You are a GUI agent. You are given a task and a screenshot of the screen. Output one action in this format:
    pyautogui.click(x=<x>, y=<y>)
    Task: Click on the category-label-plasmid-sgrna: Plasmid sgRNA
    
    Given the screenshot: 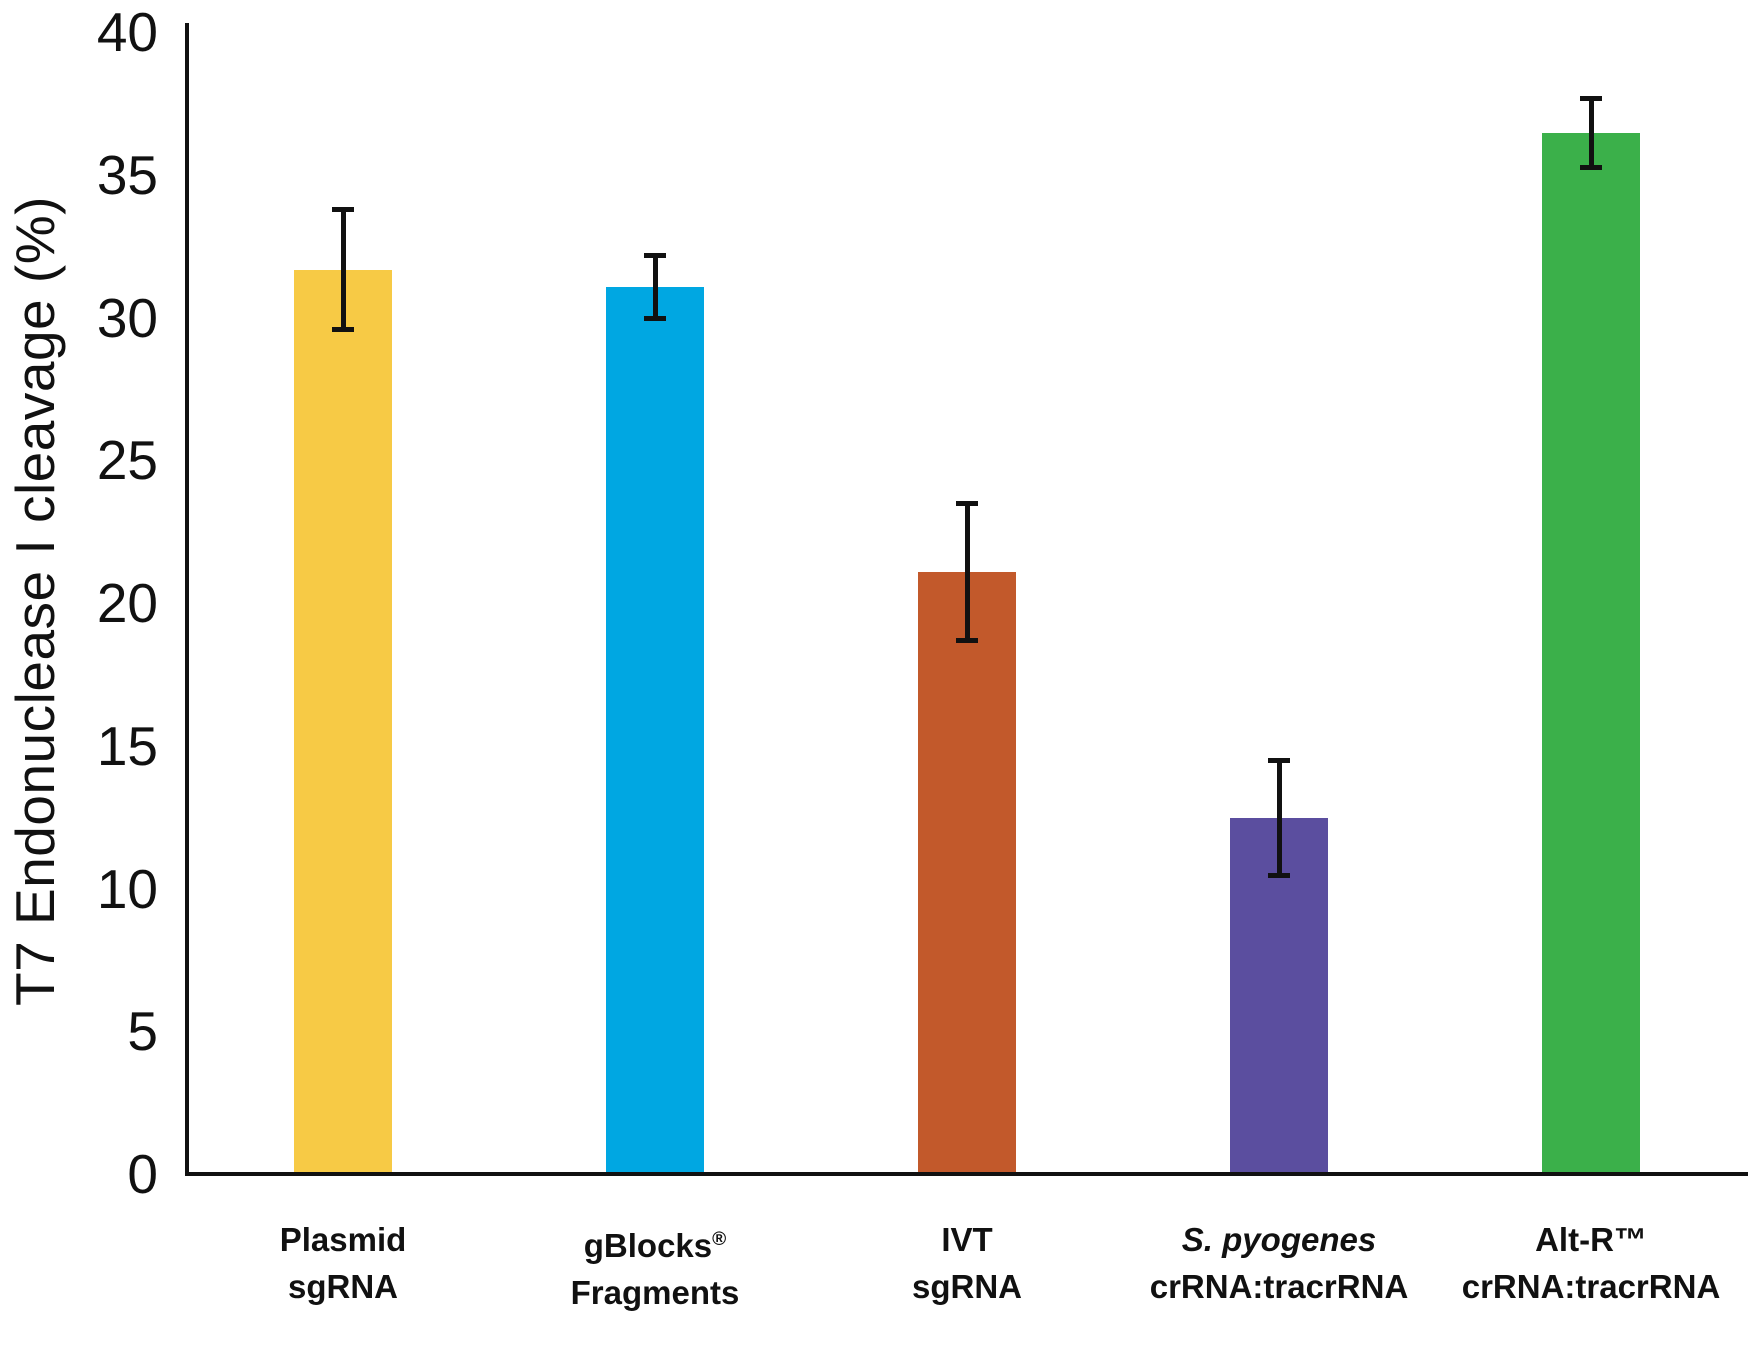 What is the action you would take?
    pyautogui.click(x=343, y=1263)
    